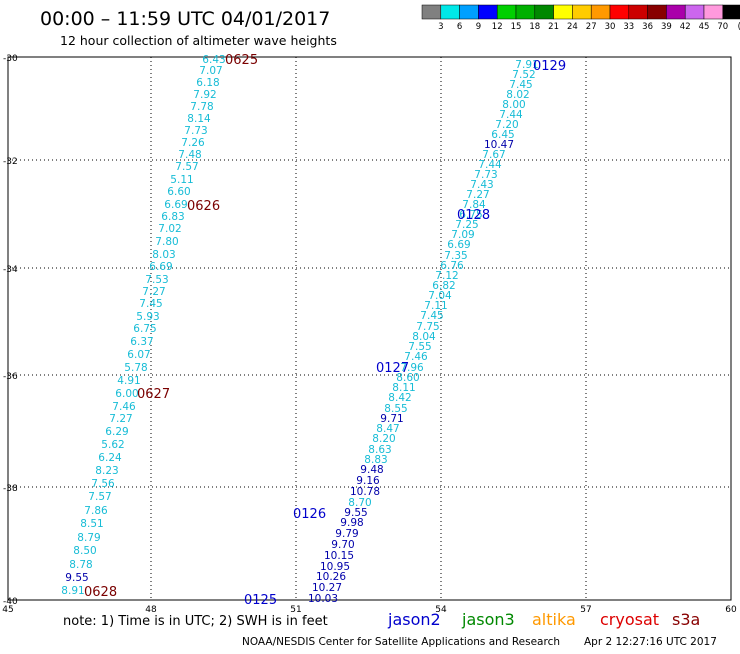 The height and width of the screenshot is (654, 740). Describe the element at coordinates (387, 429) in the screenshot. I see `wave-height-value: 8.47` at that location.